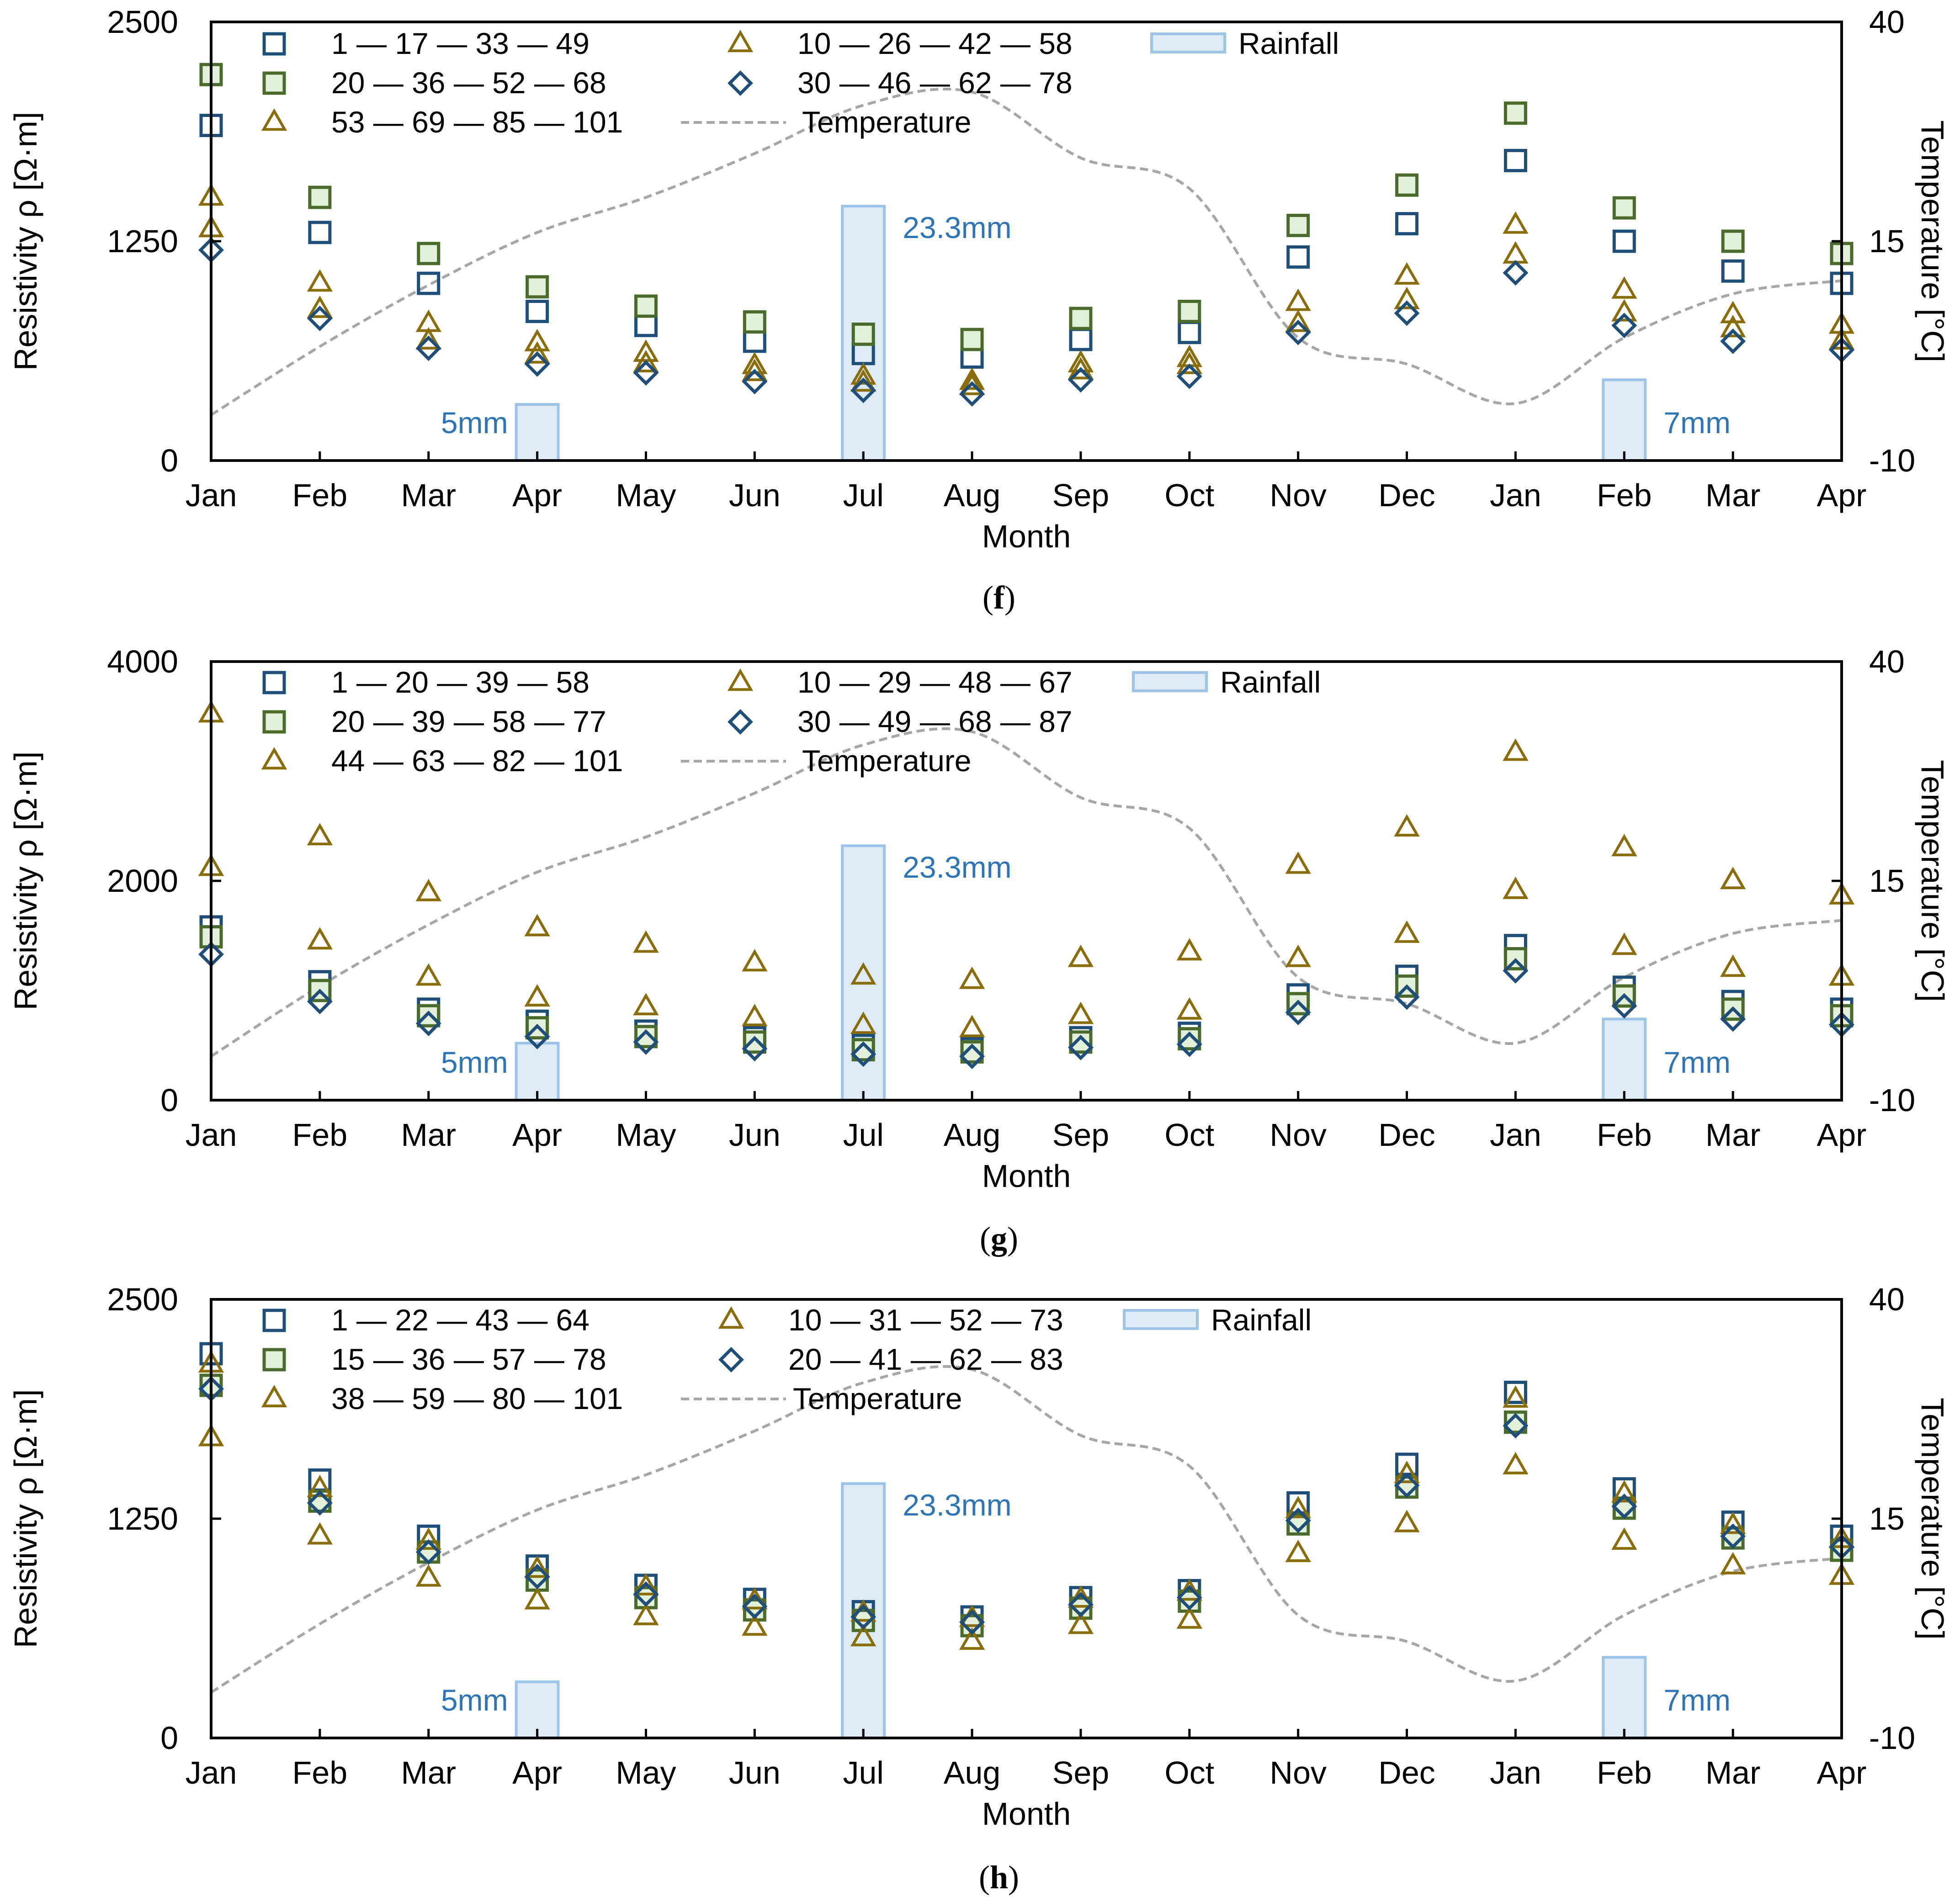 The width and height of the screenshot is (1960, 1902). I want to click on temperature-line, so click(1026, 1529).